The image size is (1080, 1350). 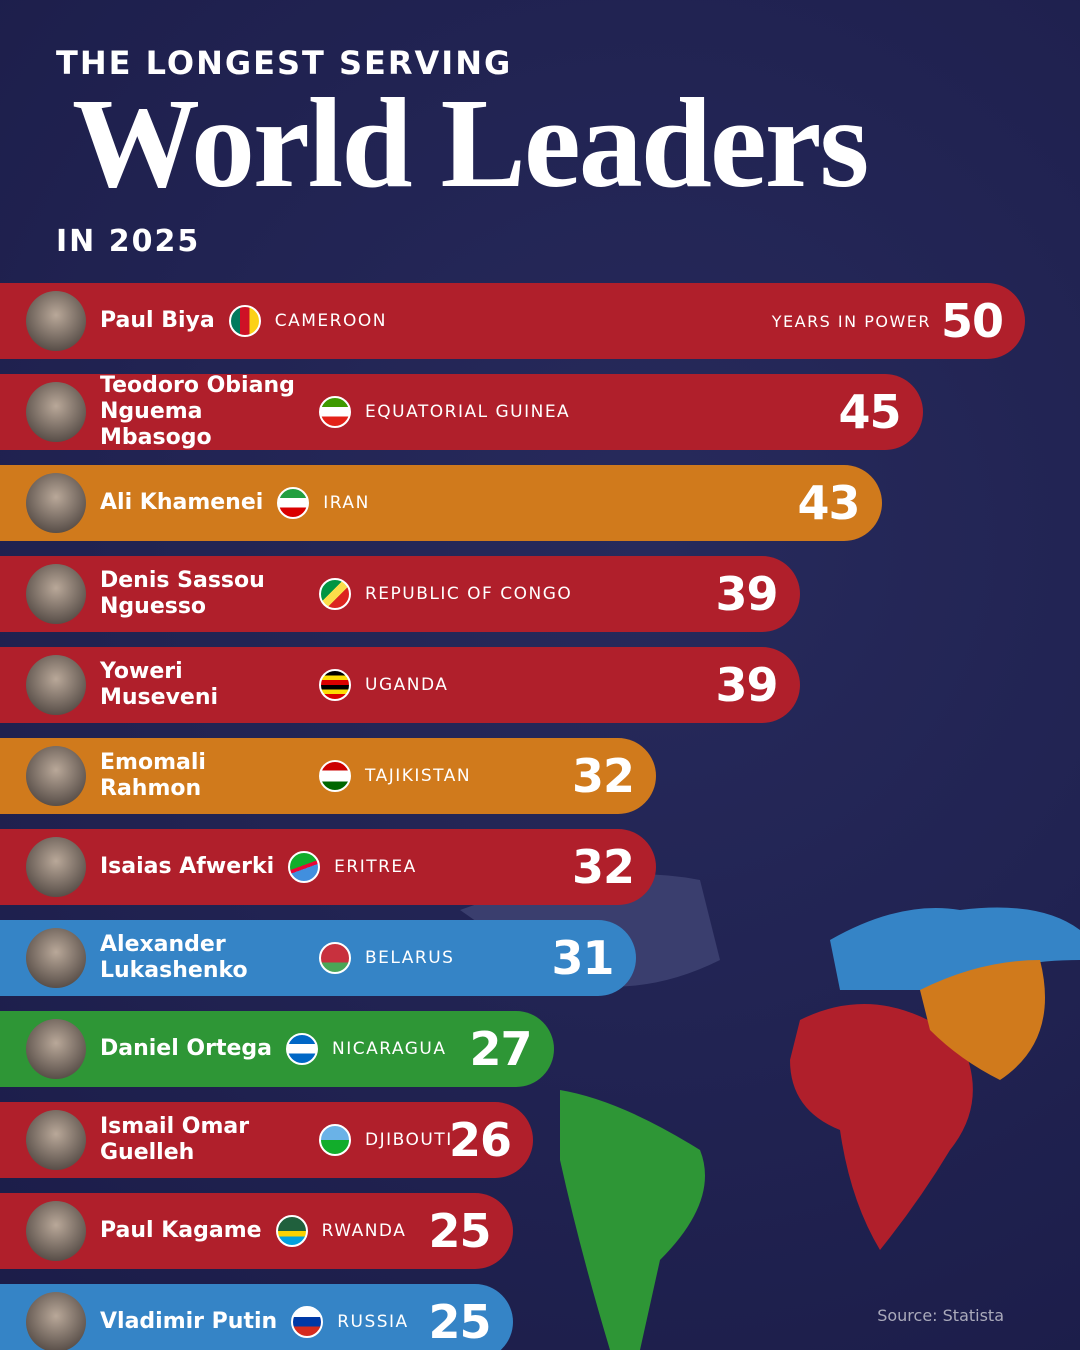 I want to click on value-group: 43, so click(x=828, y=503).